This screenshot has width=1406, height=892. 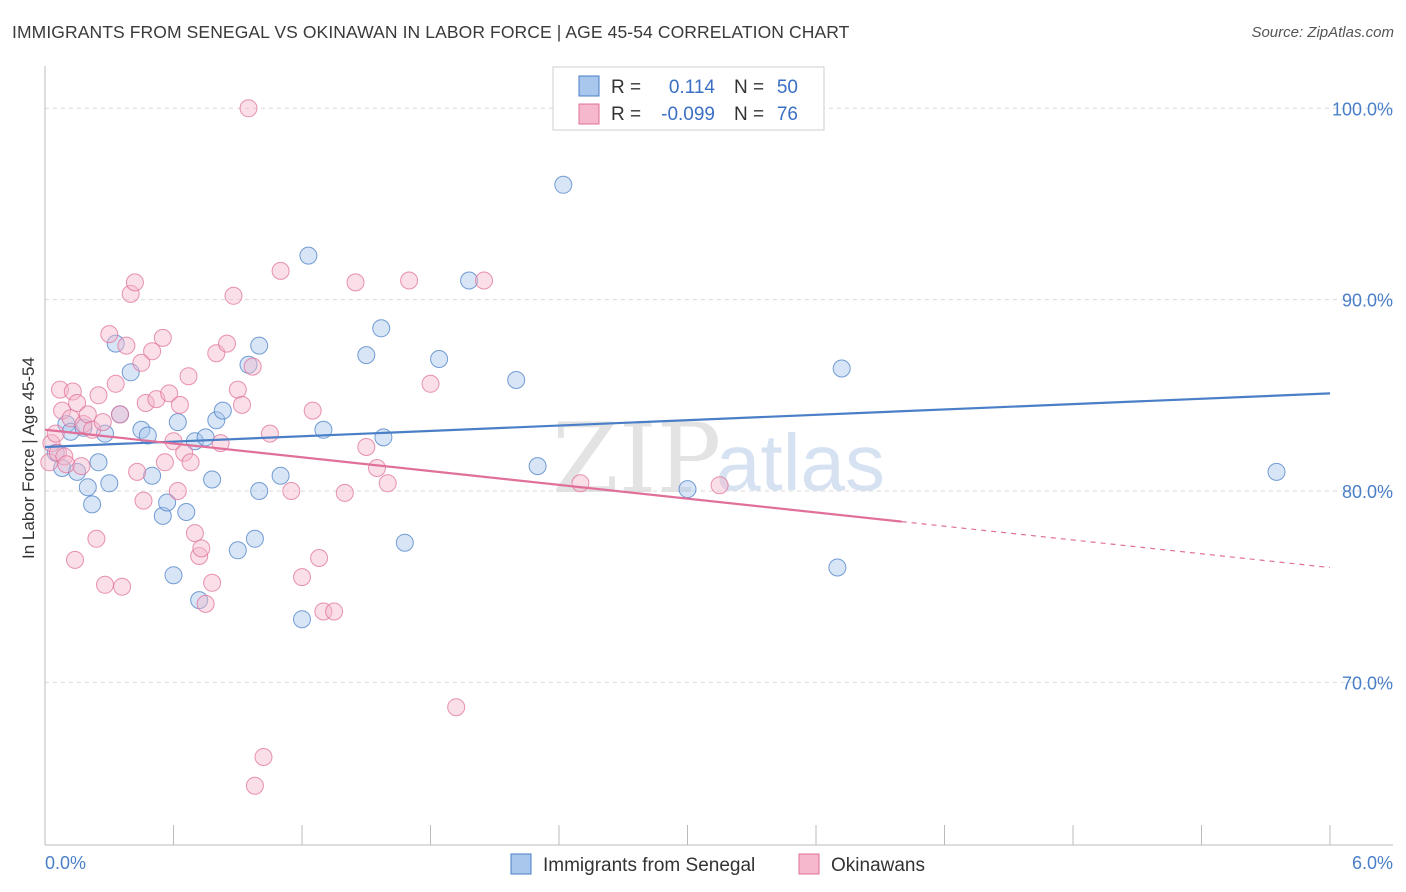 I want to click on legend-n-value-1: 50, so click(x=787, y=87).